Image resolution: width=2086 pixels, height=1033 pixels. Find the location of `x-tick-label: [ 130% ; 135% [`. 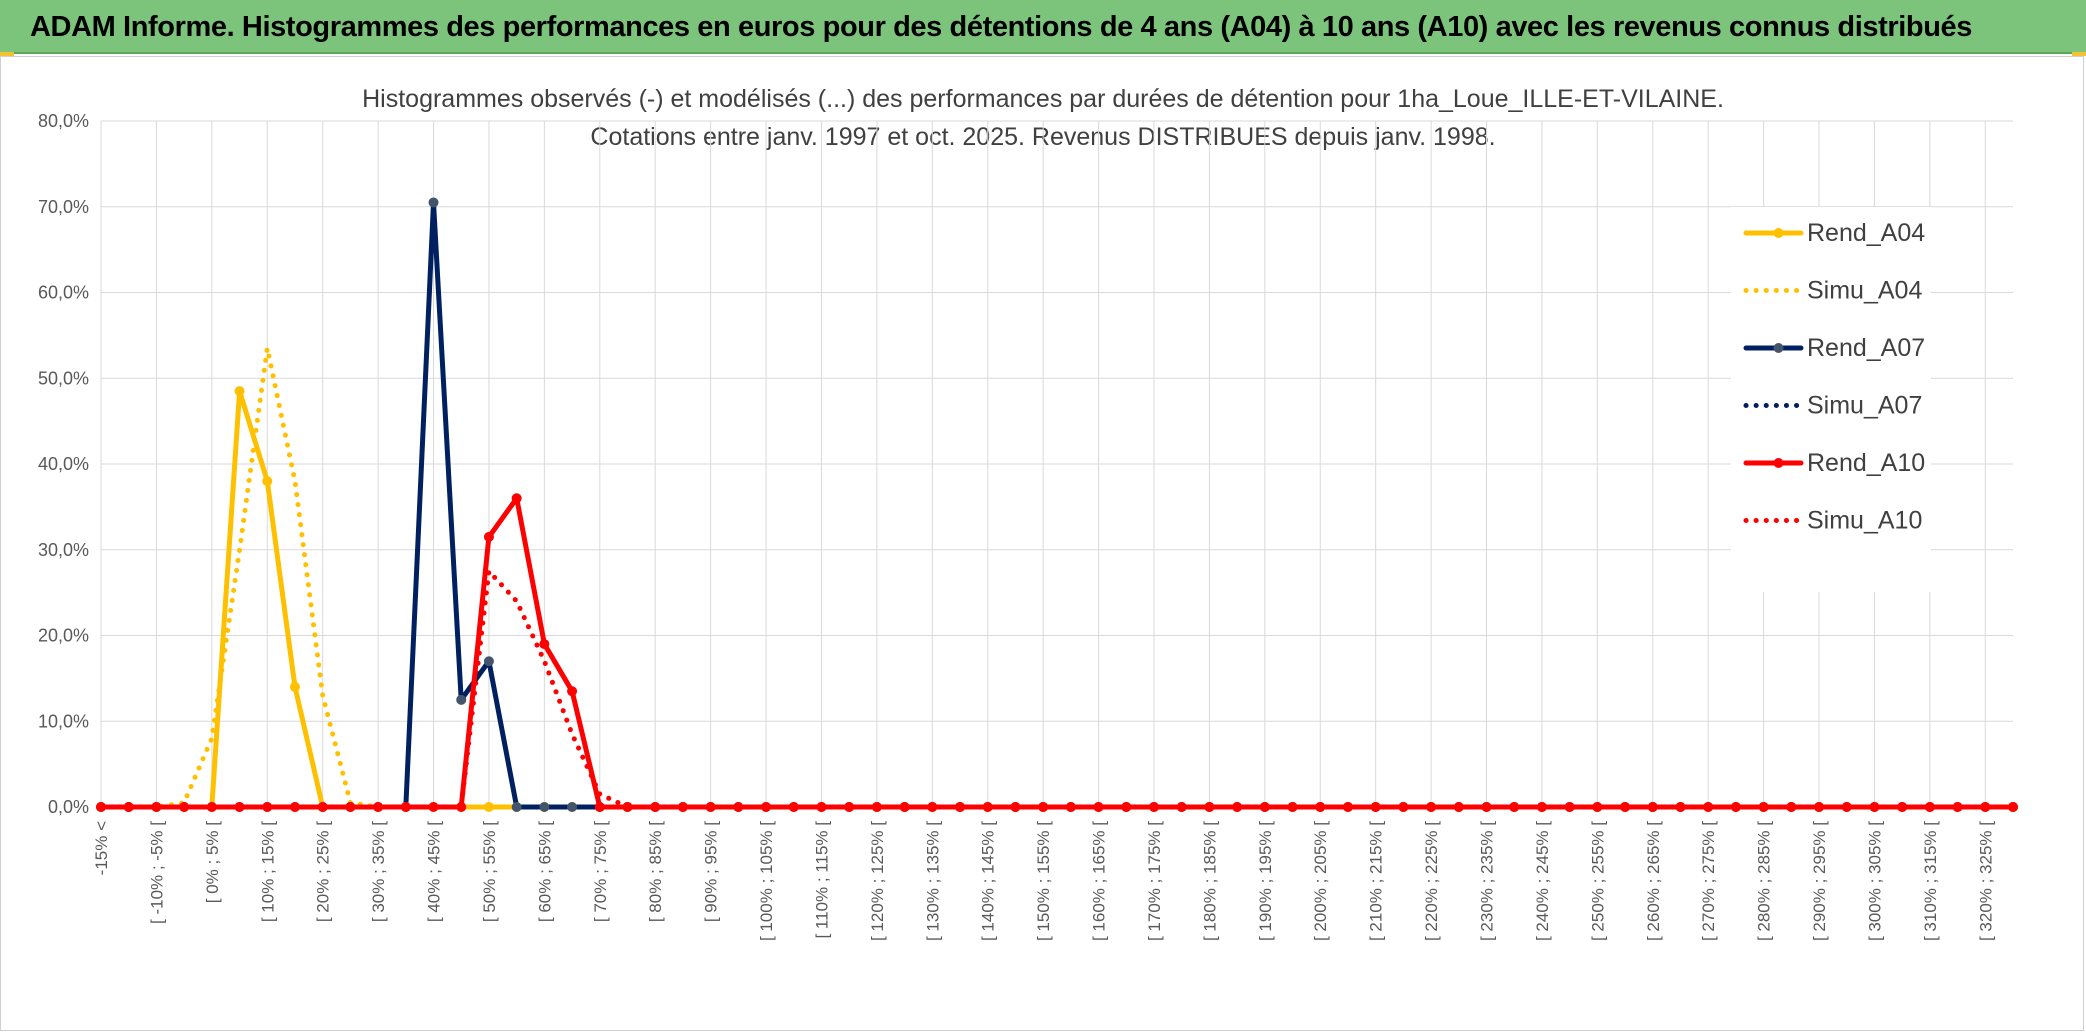

x-tick-label: [ 130% ; 135% [ is located at coordinates (932, 881).